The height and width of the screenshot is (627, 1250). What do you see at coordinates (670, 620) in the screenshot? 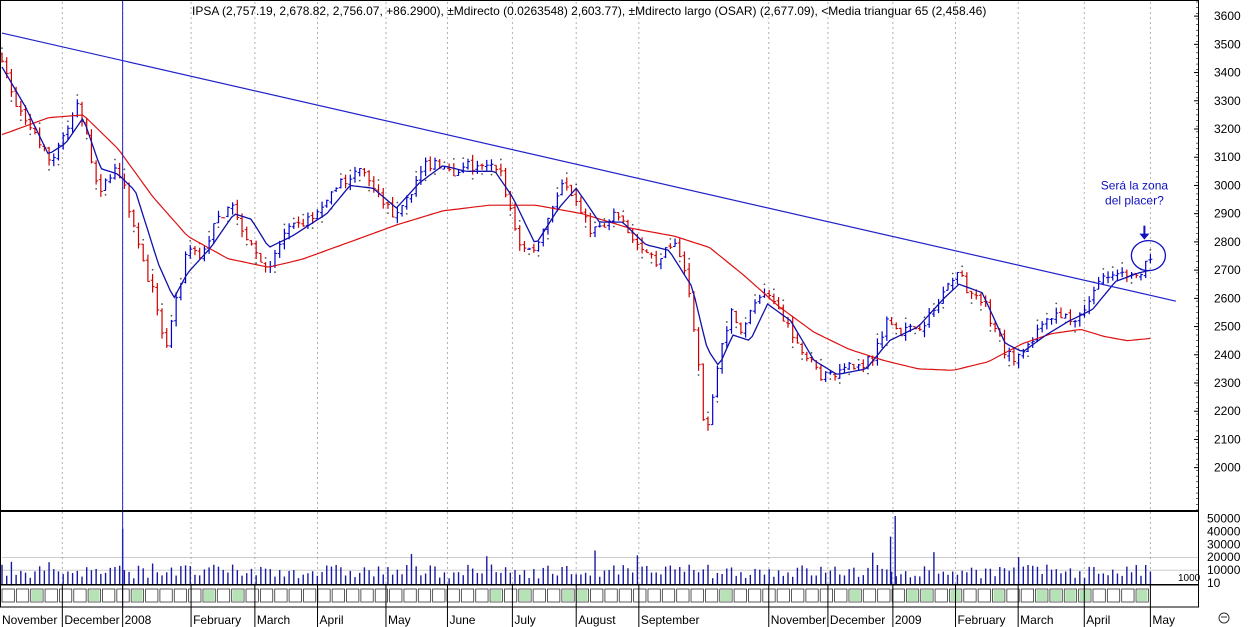
I see `month-label: September` at bounding box center [670, 620].